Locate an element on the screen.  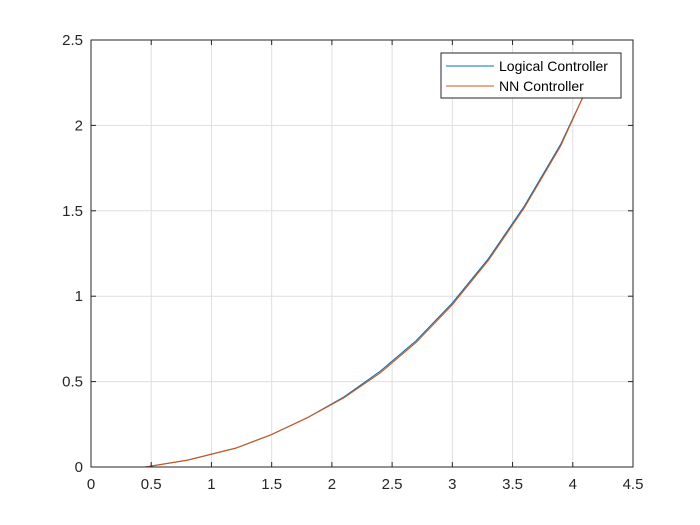
legend-label-nn-controller: NN Controller is located at coordinates (541, 86).